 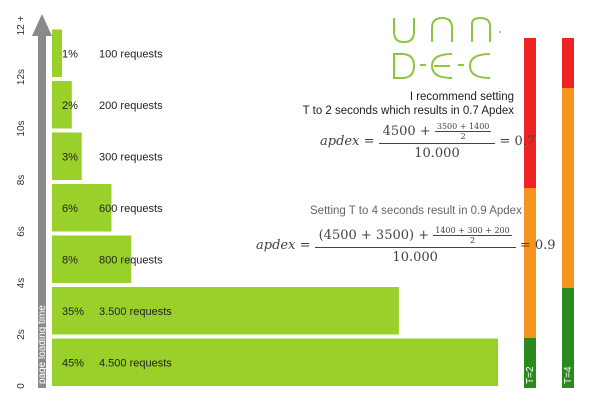 I want to click on y-tick-label: 12 +, so click(x=21, y=25).